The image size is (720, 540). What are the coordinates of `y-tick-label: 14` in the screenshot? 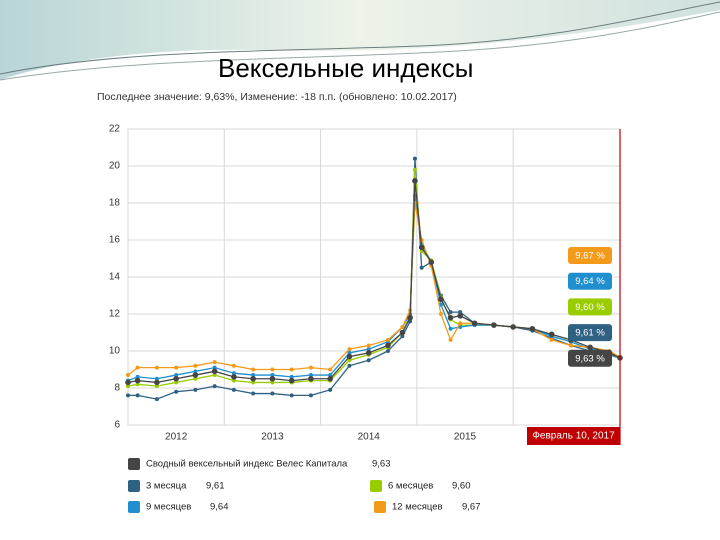 It's located at (115, 277).